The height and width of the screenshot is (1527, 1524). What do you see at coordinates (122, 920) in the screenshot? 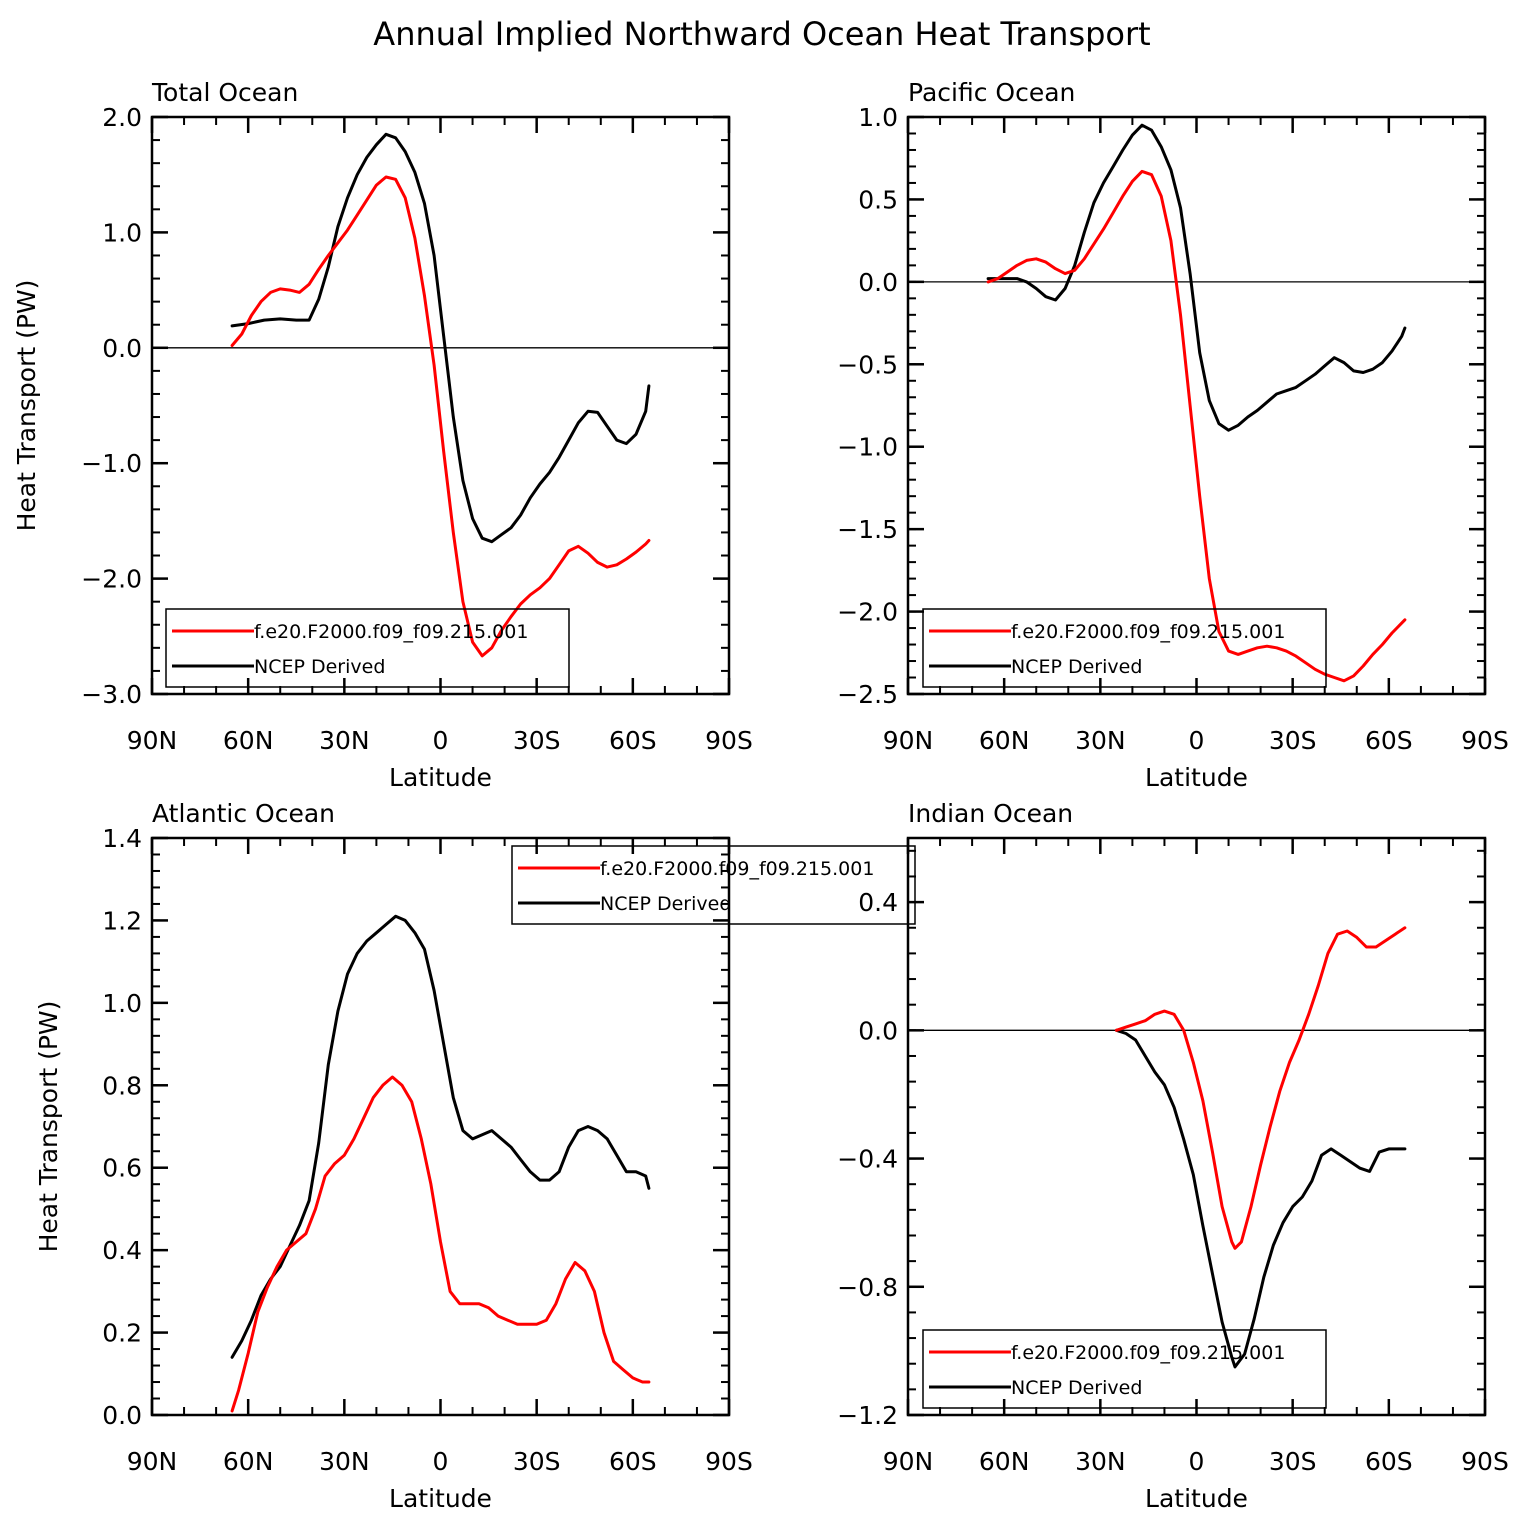
I see `y-tick-label: 1.2` at bounding box center [122, 920].